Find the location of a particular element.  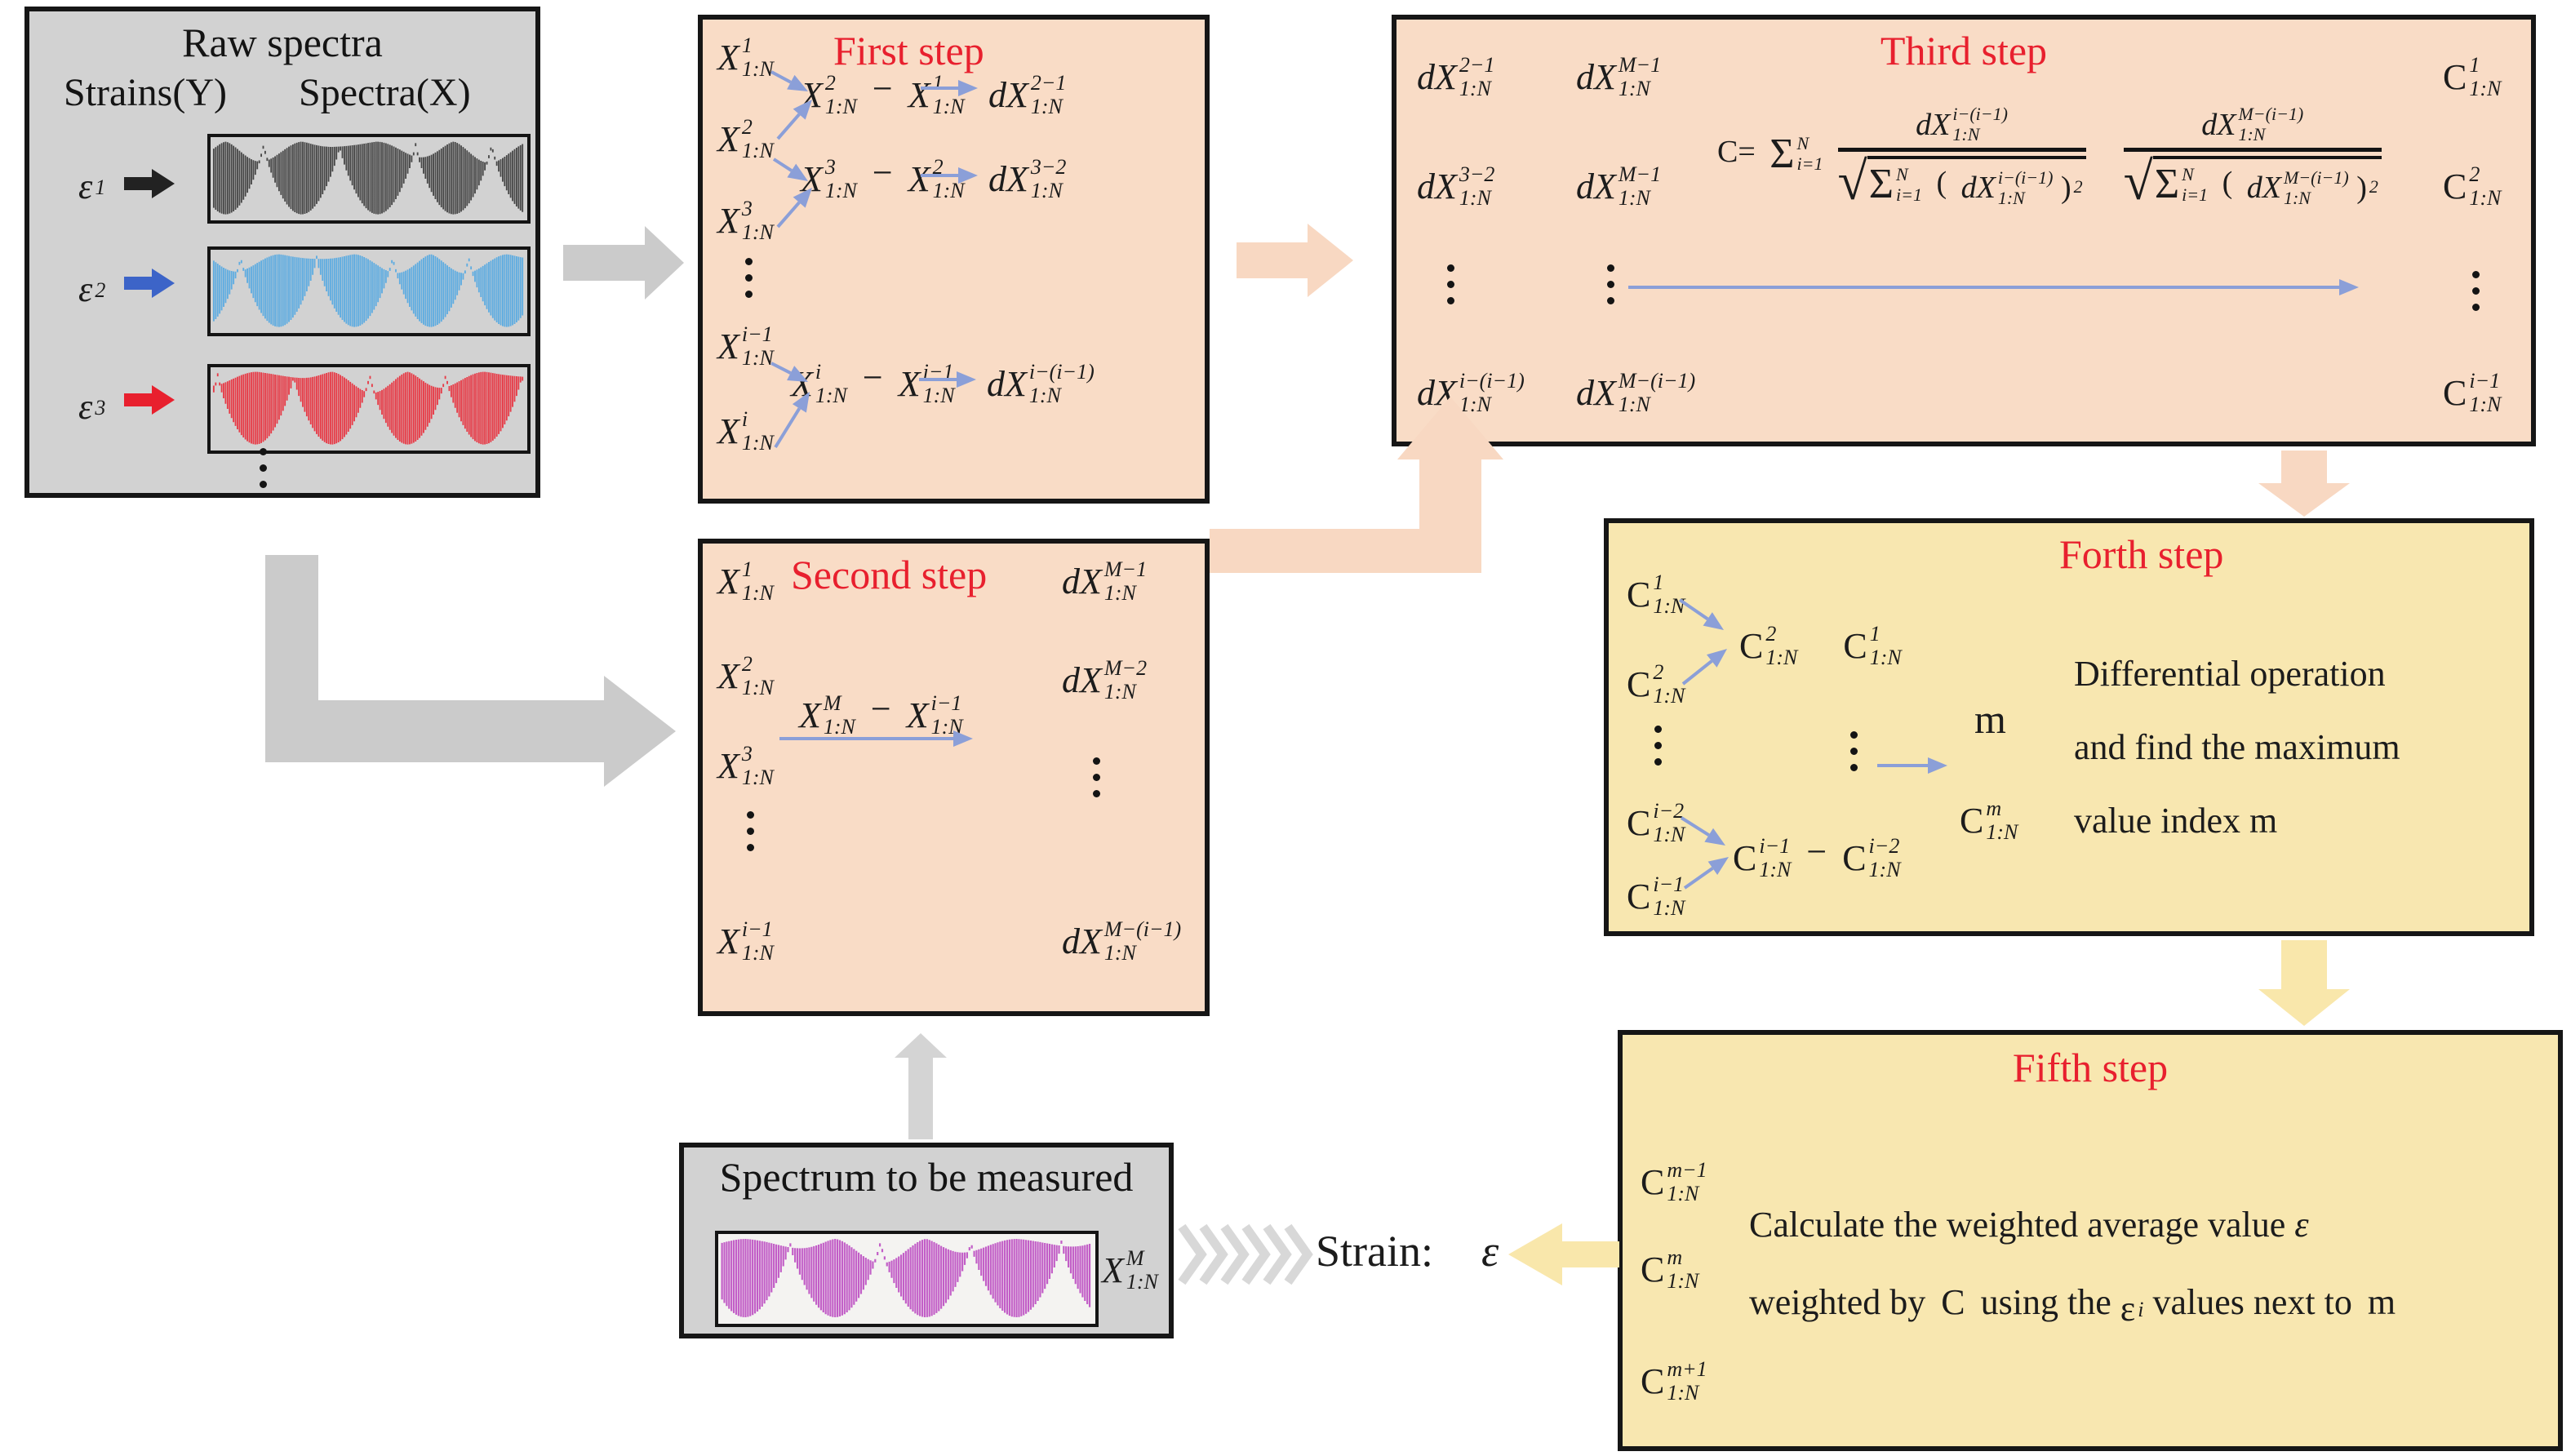

measured-spectrum-box: Spectrum to be measured X M 1:N is located at coordinates (926, 1240).